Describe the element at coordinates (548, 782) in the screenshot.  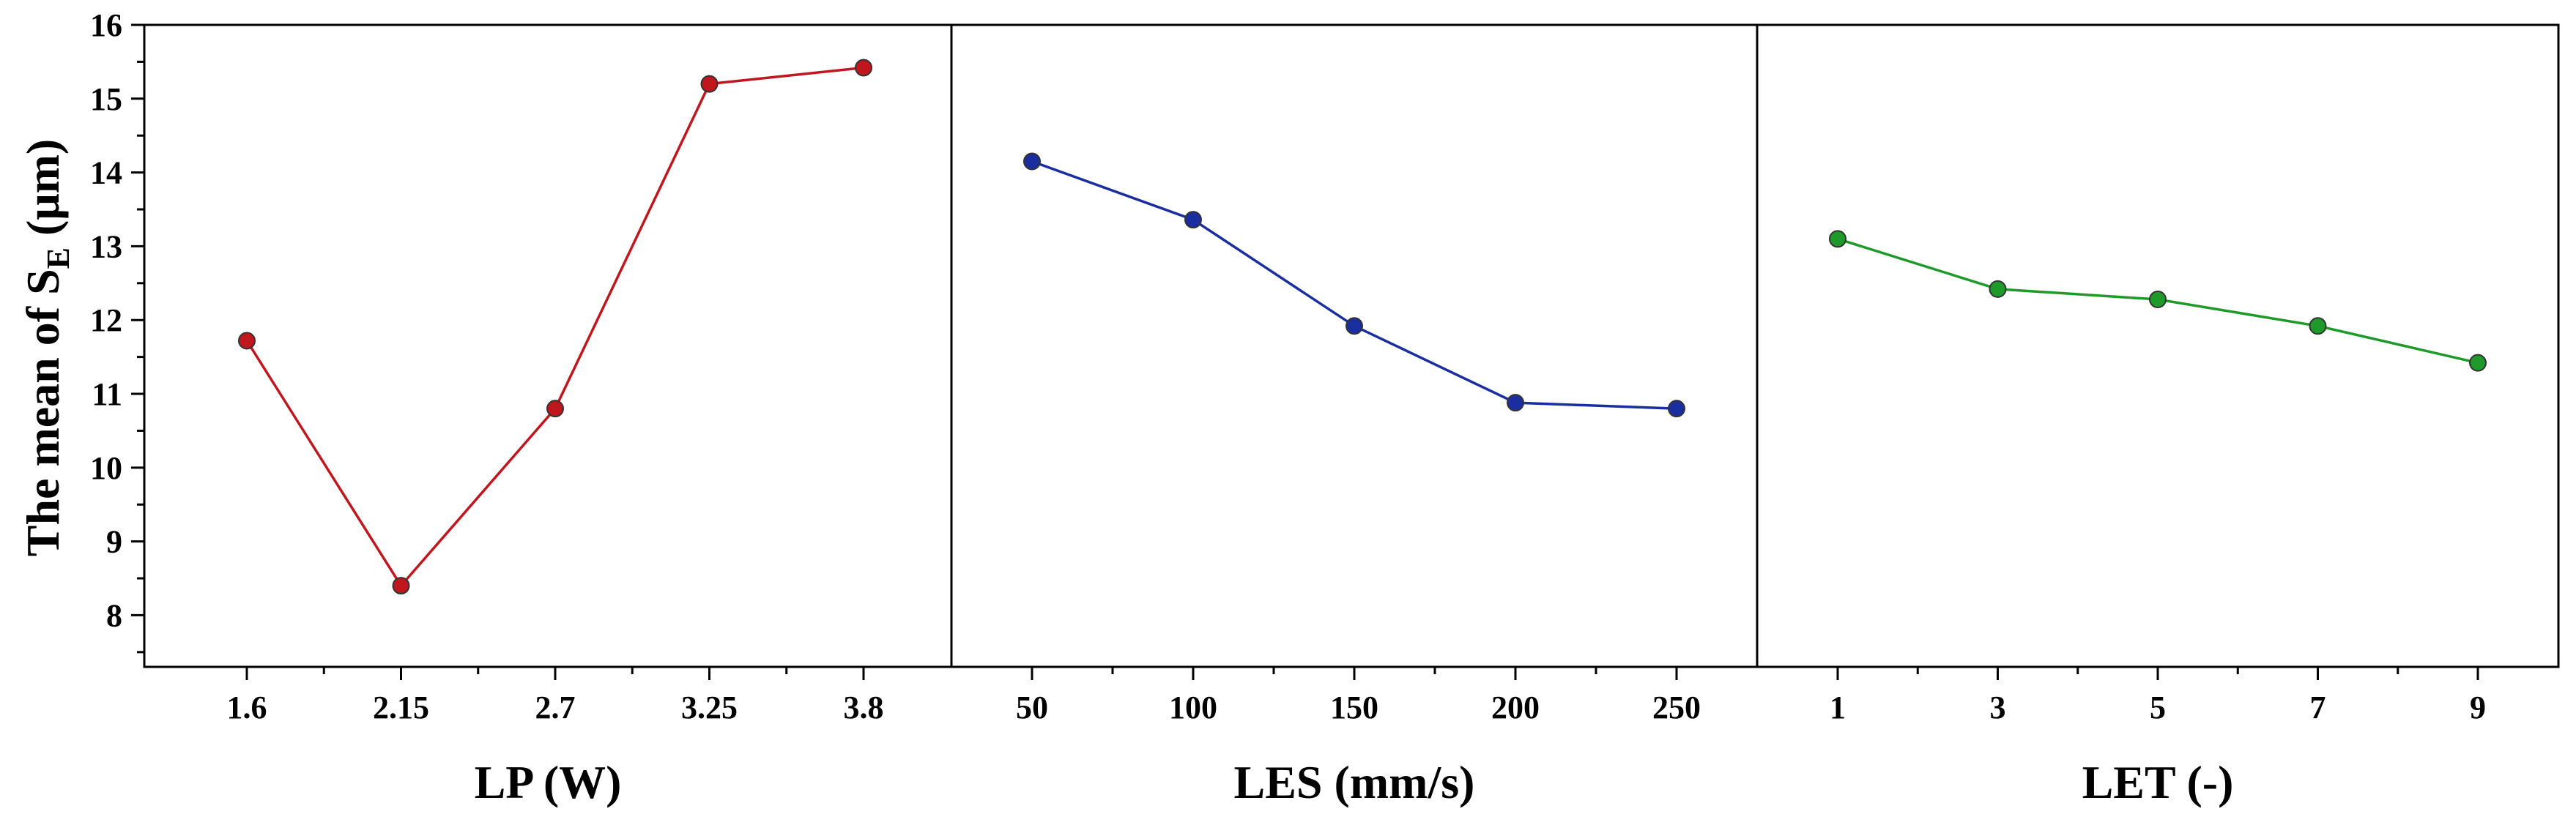
I see `x-axis-title: LP (W)` at that location.